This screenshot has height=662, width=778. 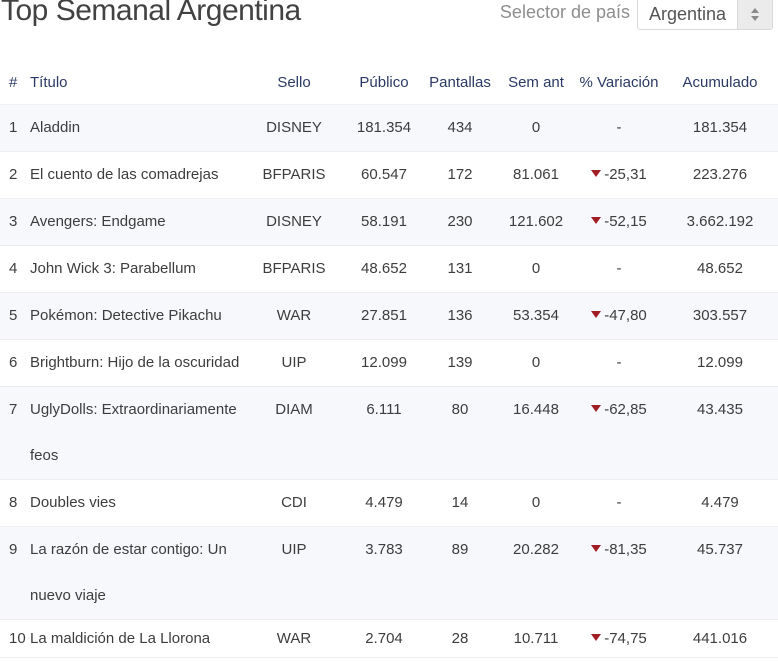 I want to click on rank-cell: 6, so click(x=13, y=363).